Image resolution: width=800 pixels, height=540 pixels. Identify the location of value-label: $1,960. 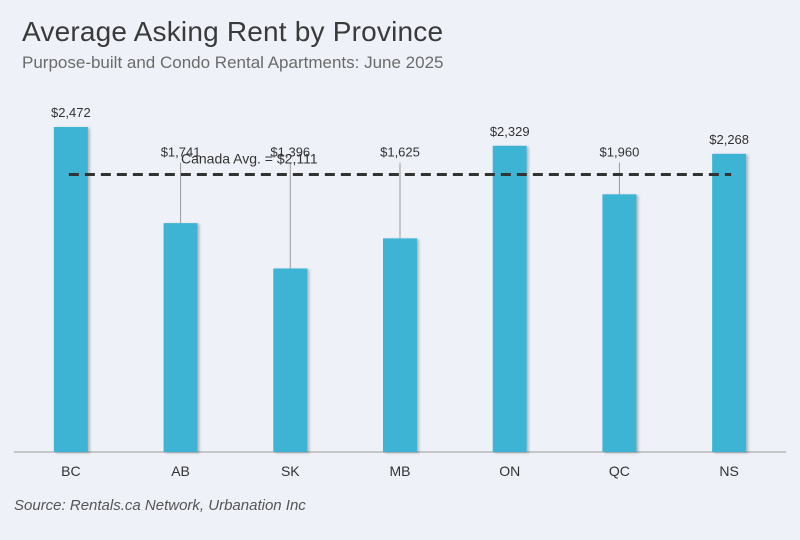
(620, 151).